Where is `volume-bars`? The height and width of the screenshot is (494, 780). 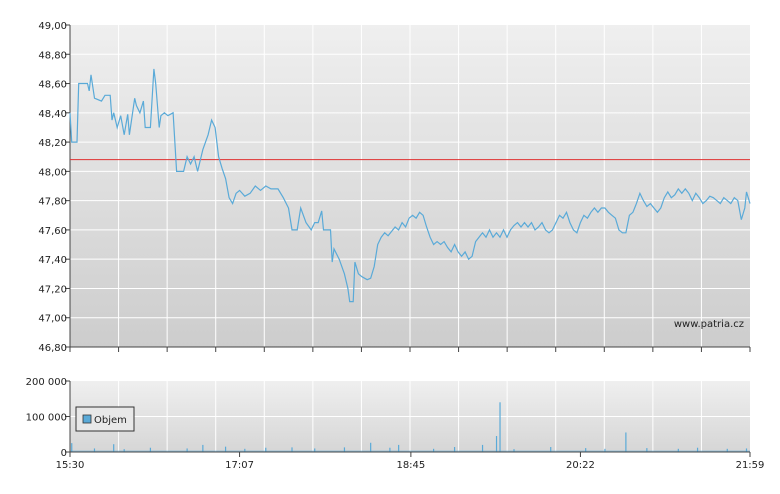 volume-bars is located at coordinates (410, 427).